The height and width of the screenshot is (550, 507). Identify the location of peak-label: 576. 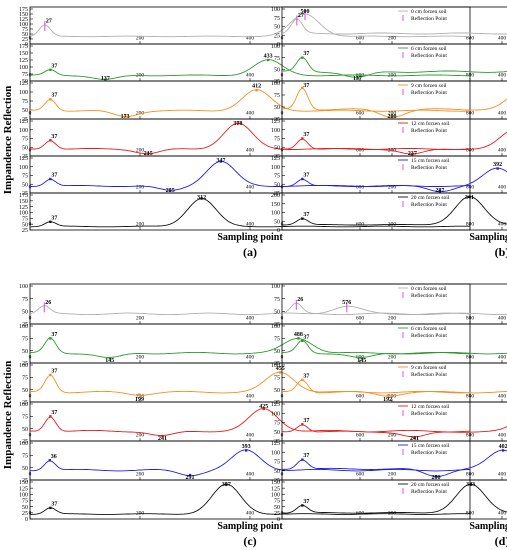
(346, 303).